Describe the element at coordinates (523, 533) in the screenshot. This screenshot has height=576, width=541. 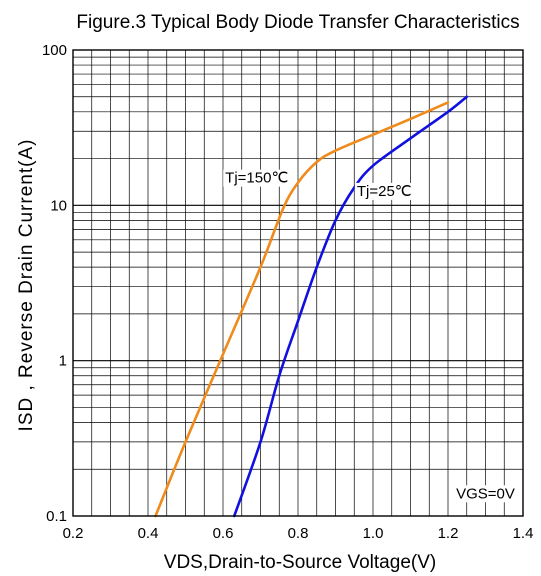
I see `x-tick-label: 1.4` at that location.